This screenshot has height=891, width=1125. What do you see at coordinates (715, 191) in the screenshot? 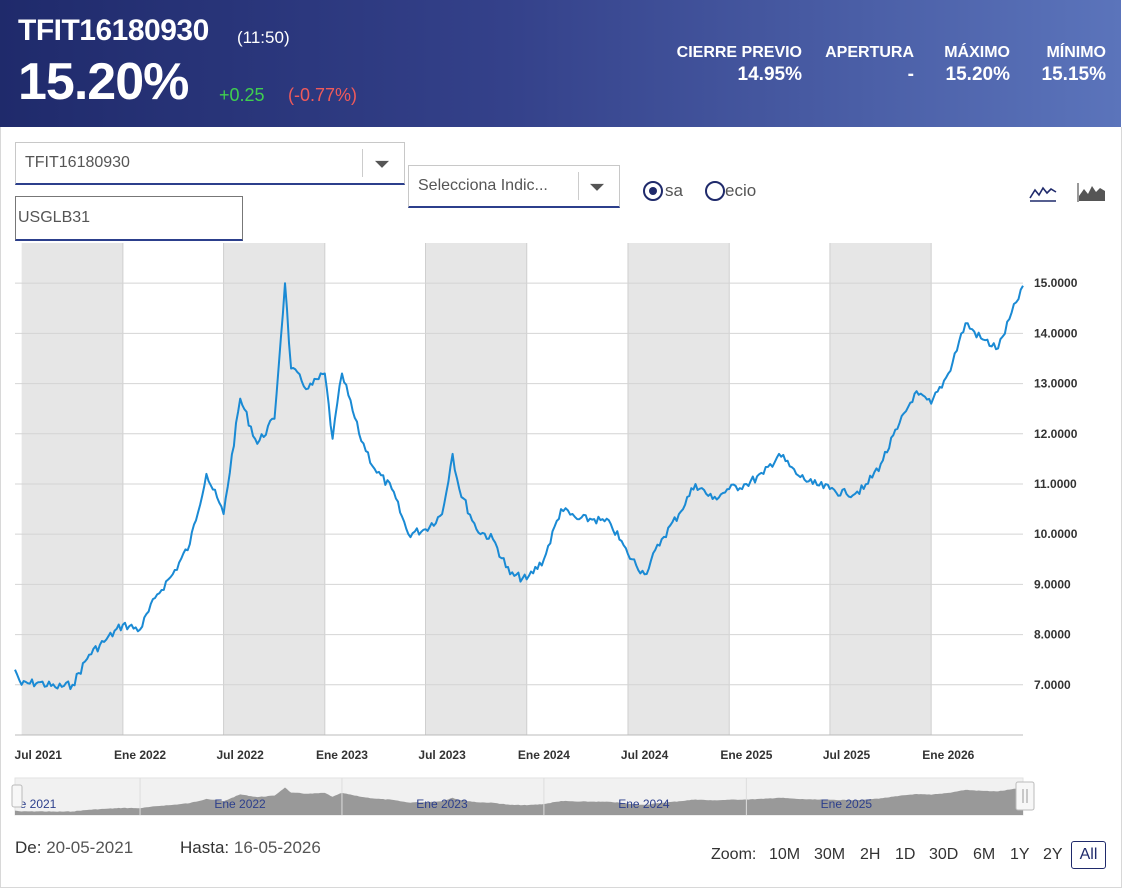
I see `radio-price` at bounding box center [715, 191].